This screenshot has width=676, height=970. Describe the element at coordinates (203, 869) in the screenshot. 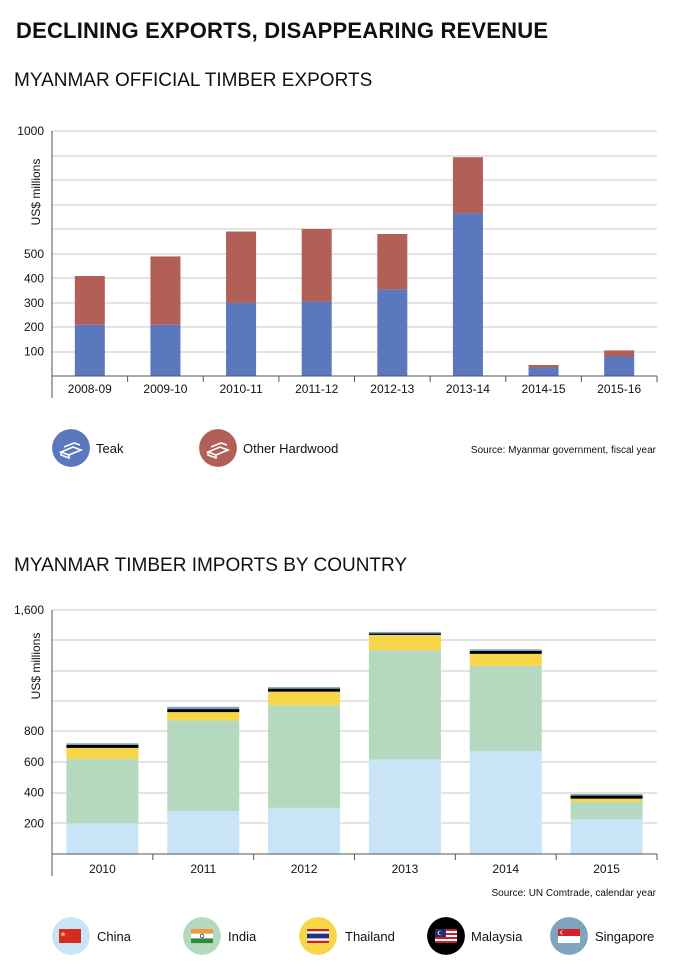

I see `x-tick-label: 2011` at that location.